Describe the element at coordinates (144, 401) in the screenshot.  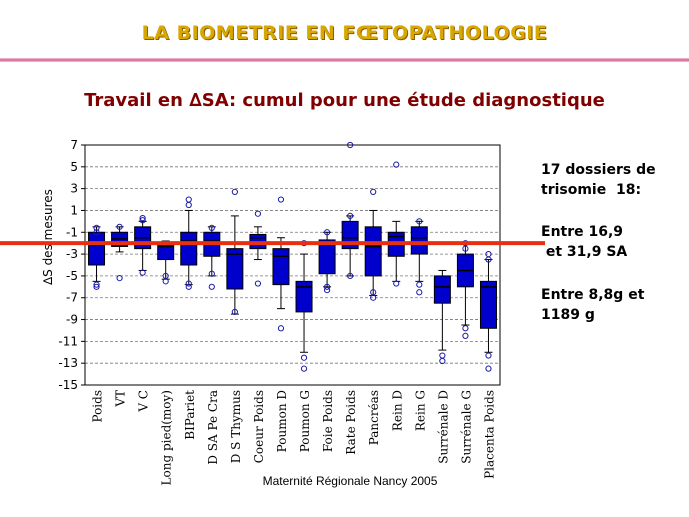
I see `category-label: V C` at that location.